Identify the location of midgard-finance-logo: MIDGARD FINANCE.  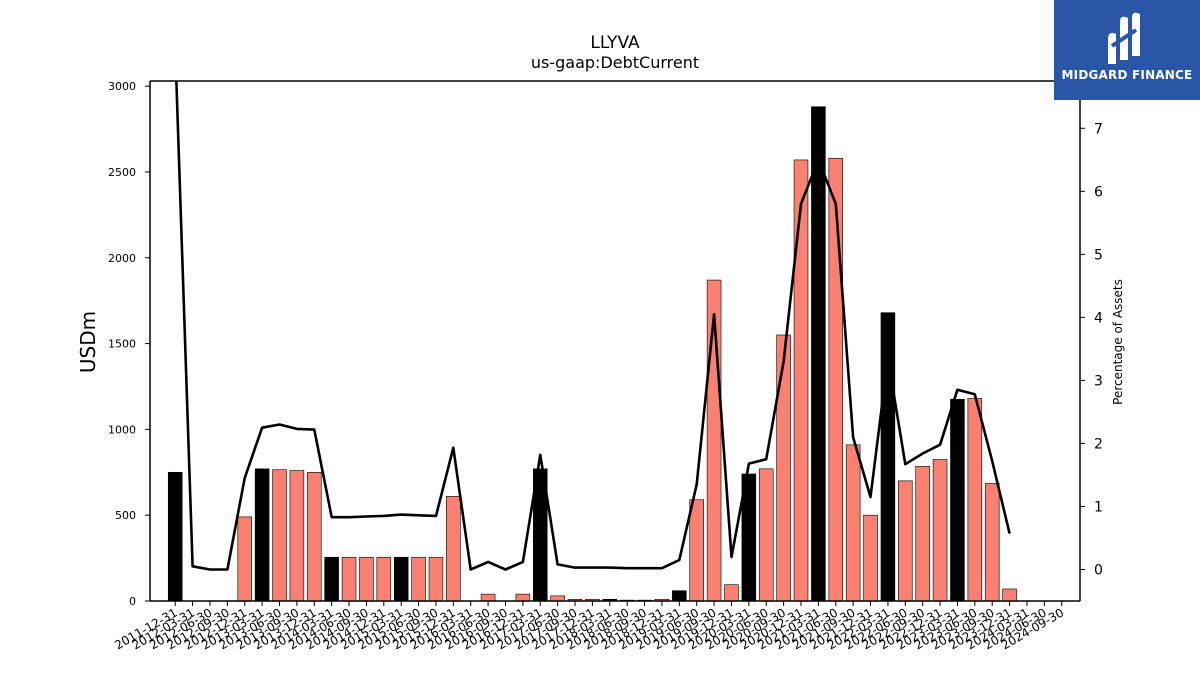
(1127, 50).